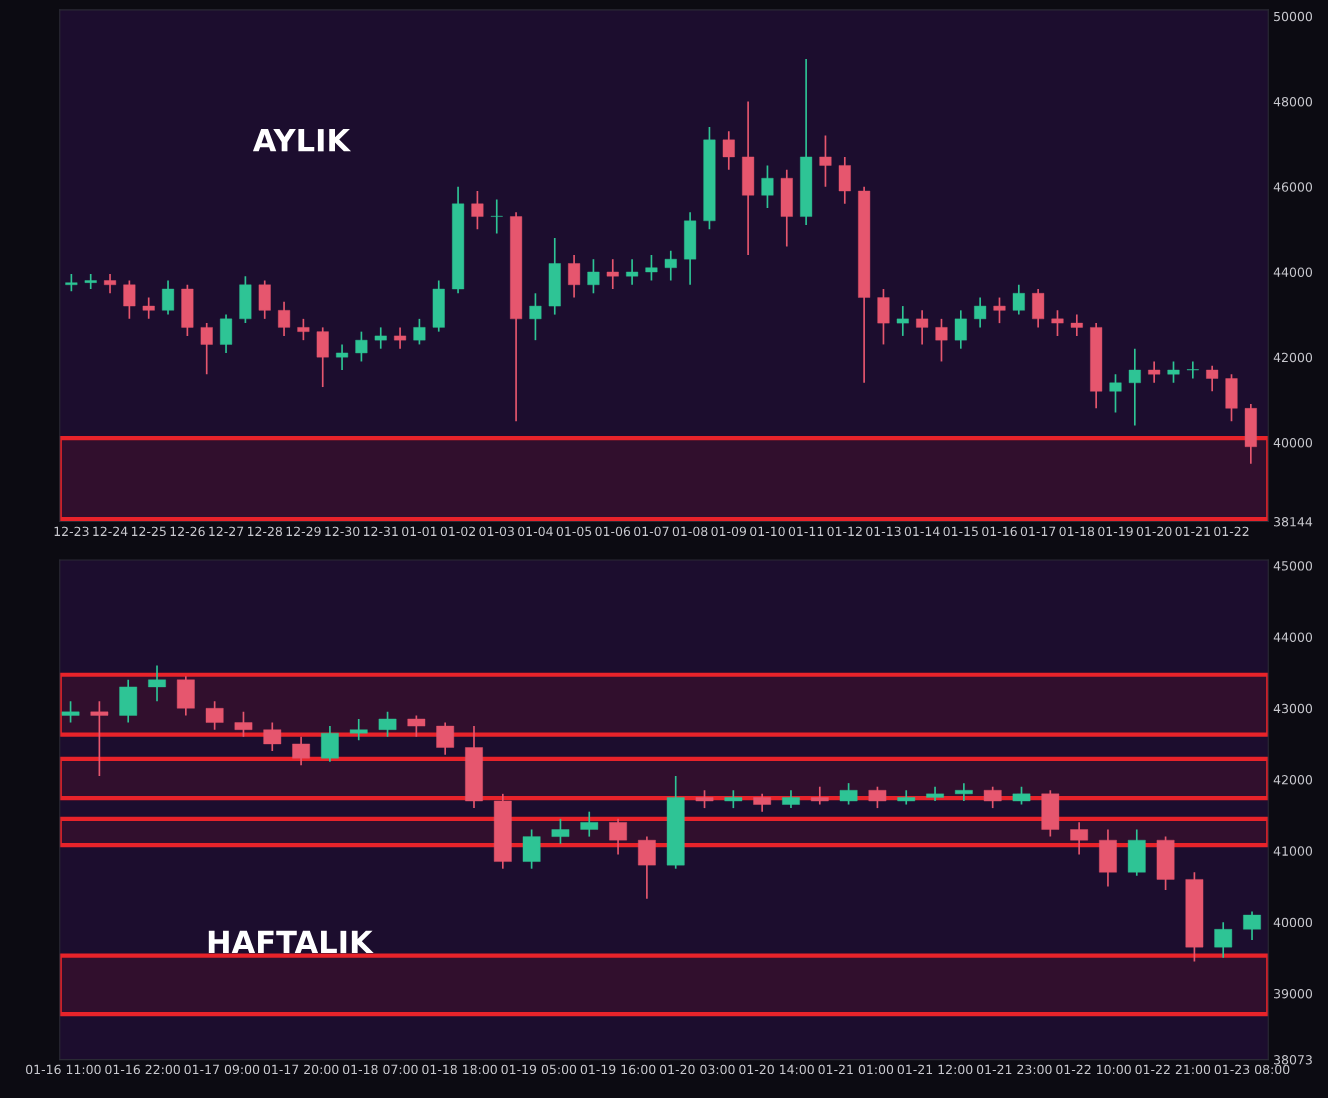 The image size is (1328, 1098). Describe the element at coordinates (883, 531) in the screenshot. I see `x-tick-label: 01-13` at that location.